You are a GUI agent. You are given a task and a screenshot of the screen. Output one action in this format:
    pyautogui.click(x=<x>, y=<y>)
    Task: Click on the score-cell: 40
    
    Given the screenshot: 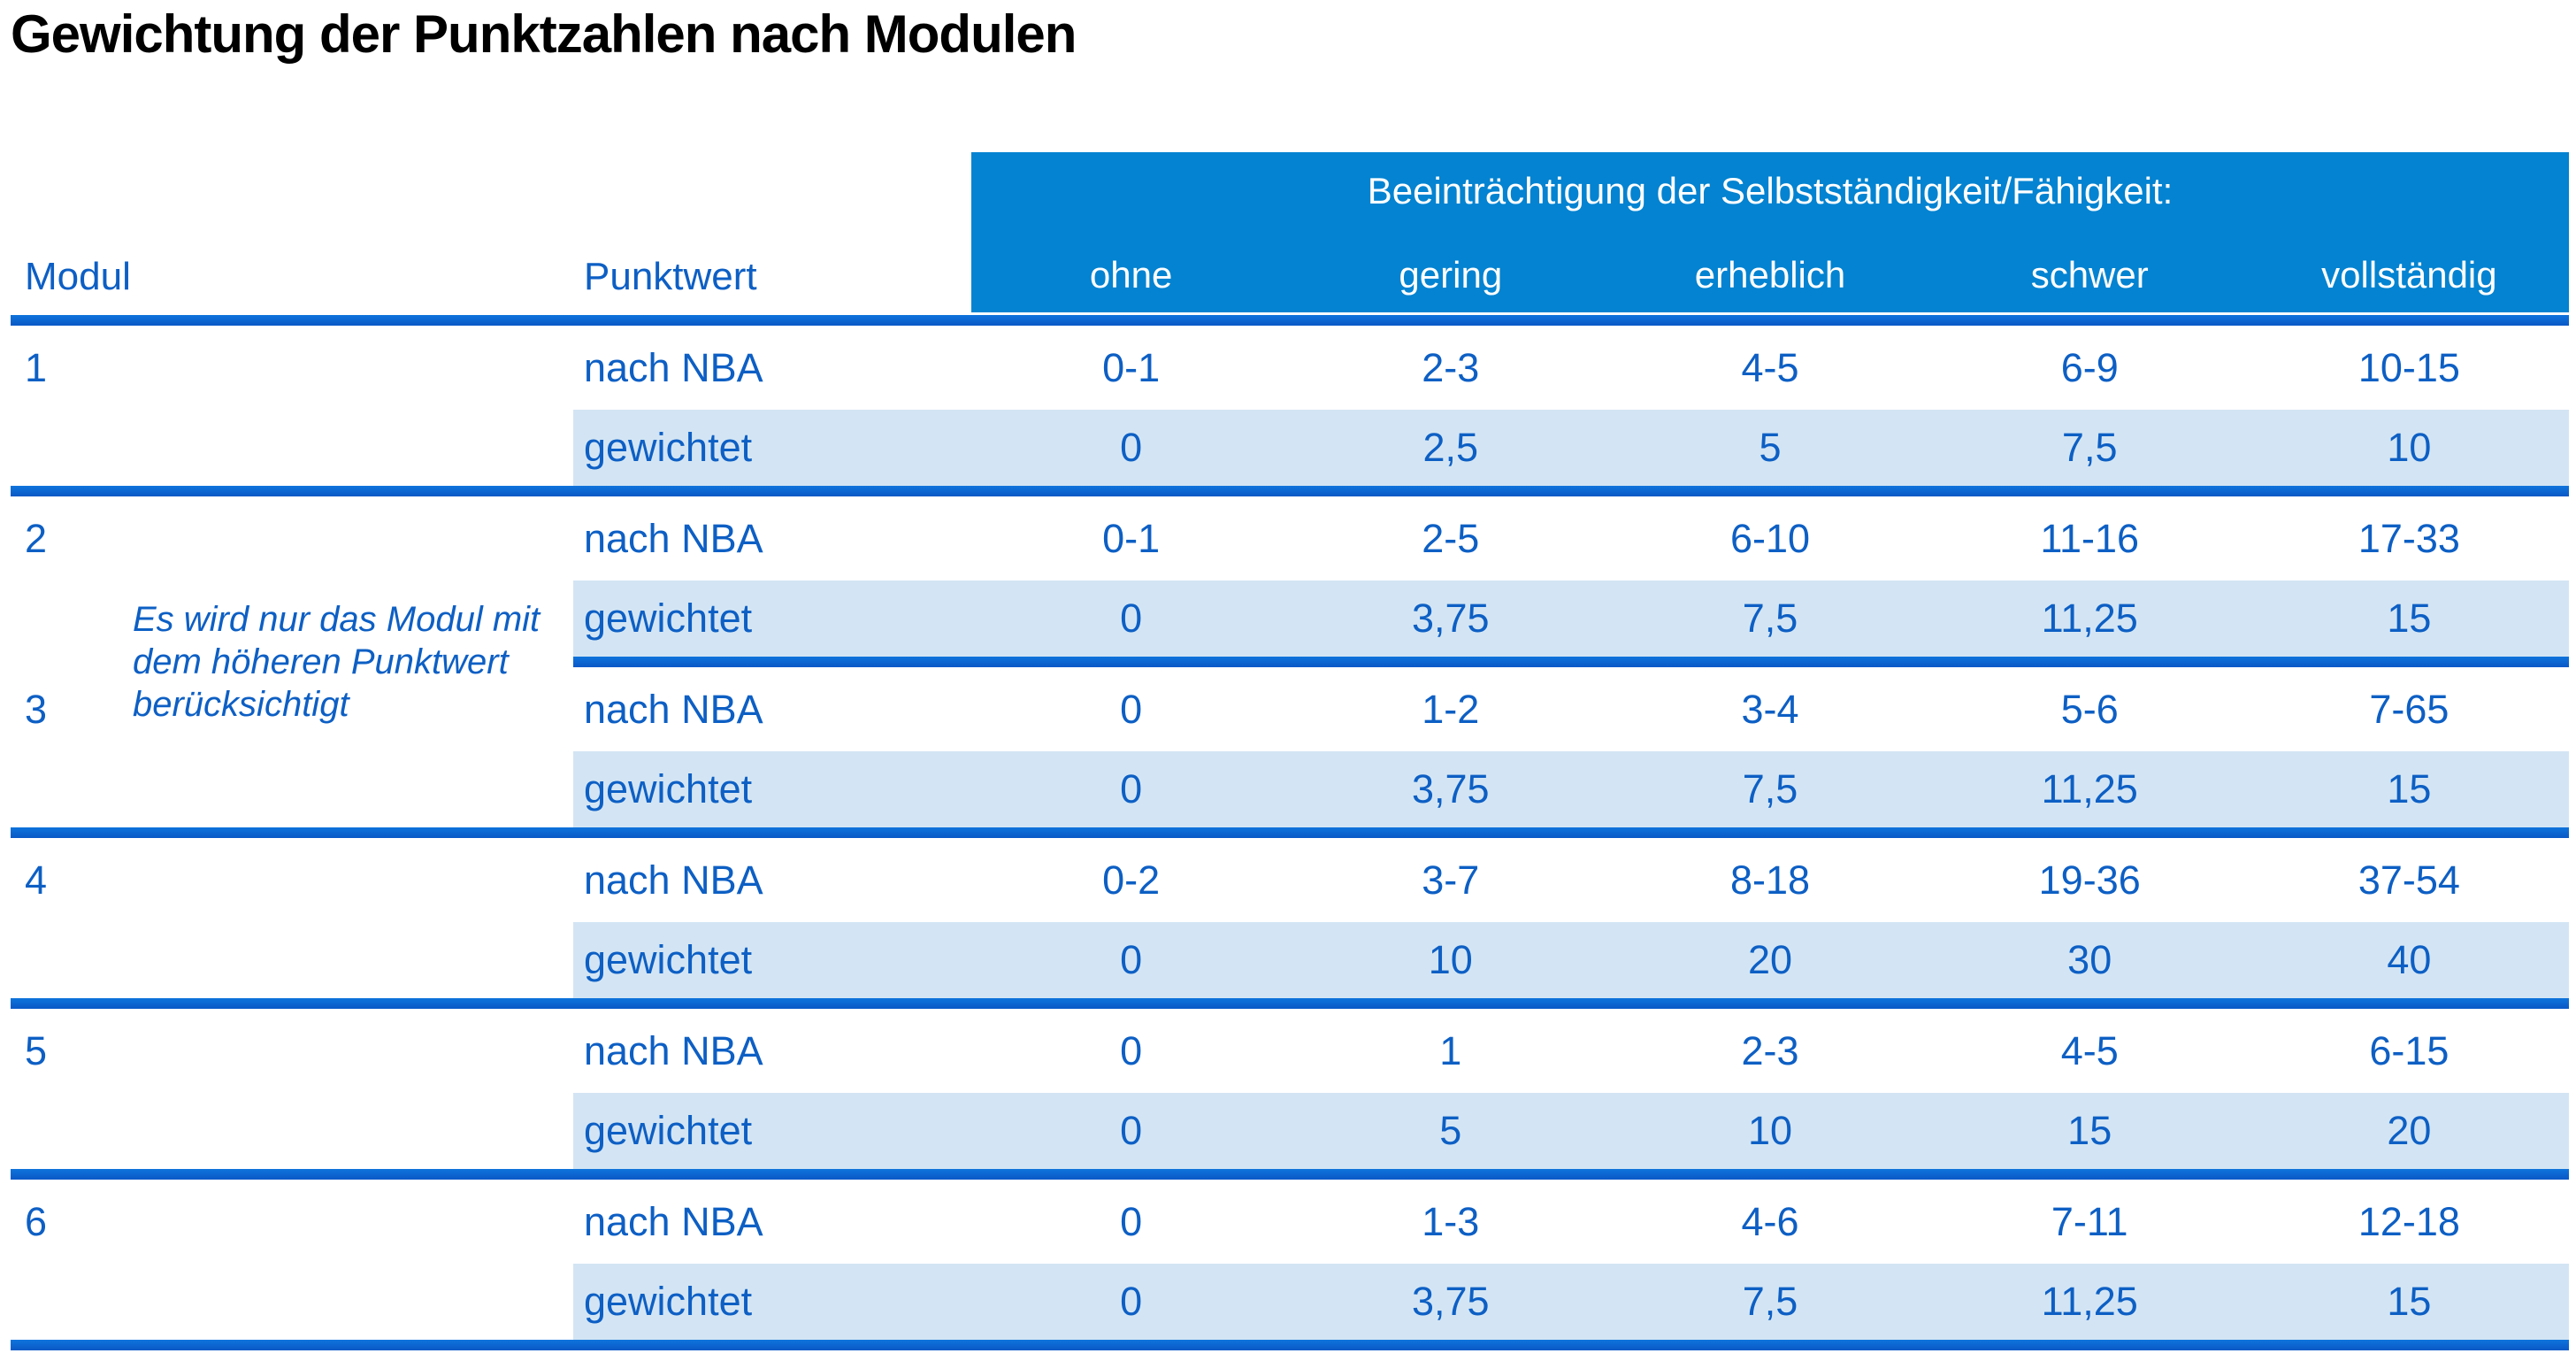 What is the action you would take?
    pyautogui.click(x=2409, y=959)
    